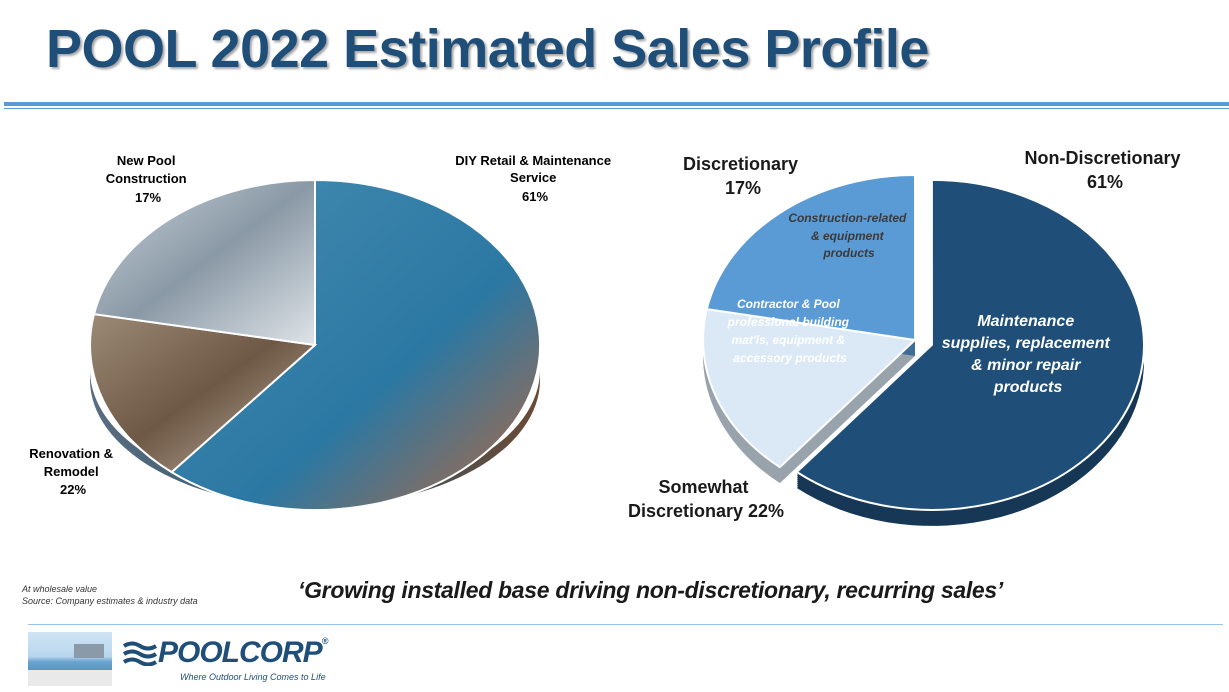 The width and height of the screenshot is (1229, 692). Describe the element at coordinates (71, 453) in the screenshot. I see `label-renovation-line1: Renovation &` at that location.